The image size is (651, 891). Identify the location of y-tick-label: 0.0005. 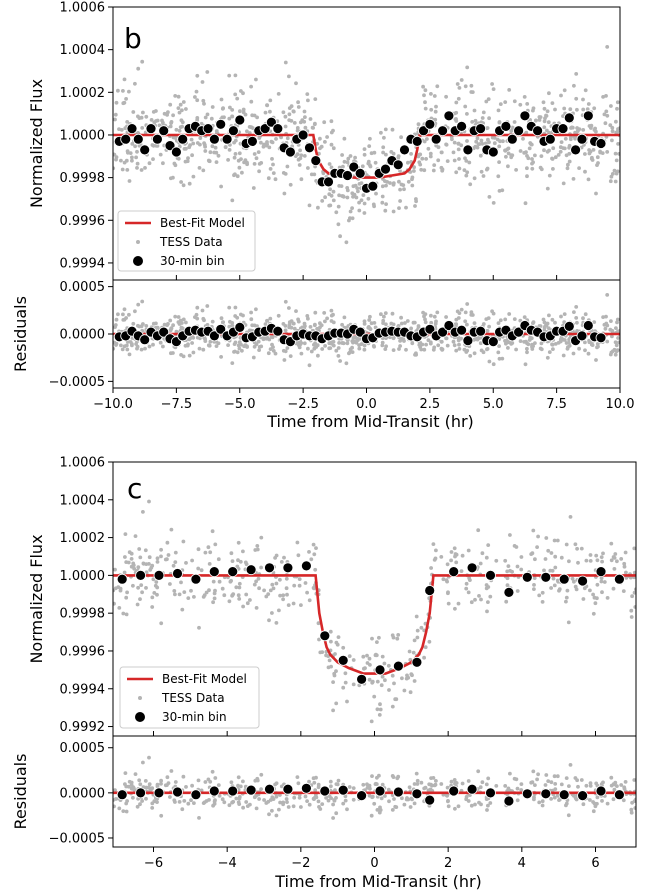
(83, 287).